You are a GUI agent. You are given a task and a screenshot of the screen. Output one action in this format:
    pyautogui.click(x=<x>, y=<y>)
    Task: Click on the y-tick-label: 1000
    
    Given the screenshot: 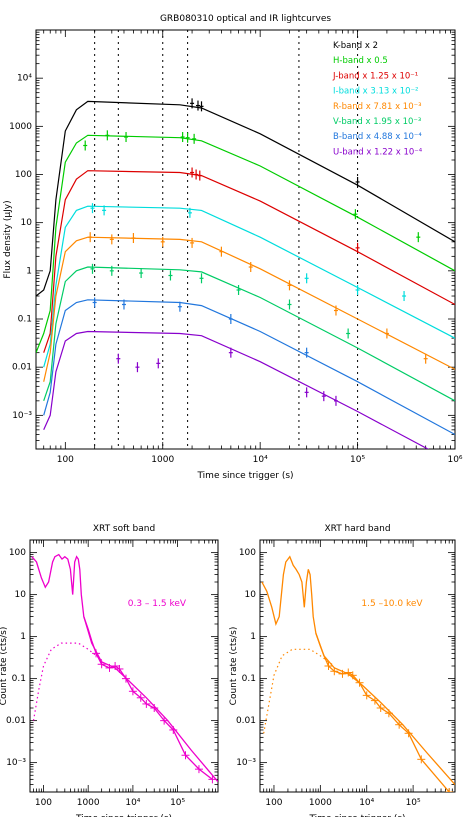 What is the action you would take?
    pyautogui.click(x=20, y=127)
    